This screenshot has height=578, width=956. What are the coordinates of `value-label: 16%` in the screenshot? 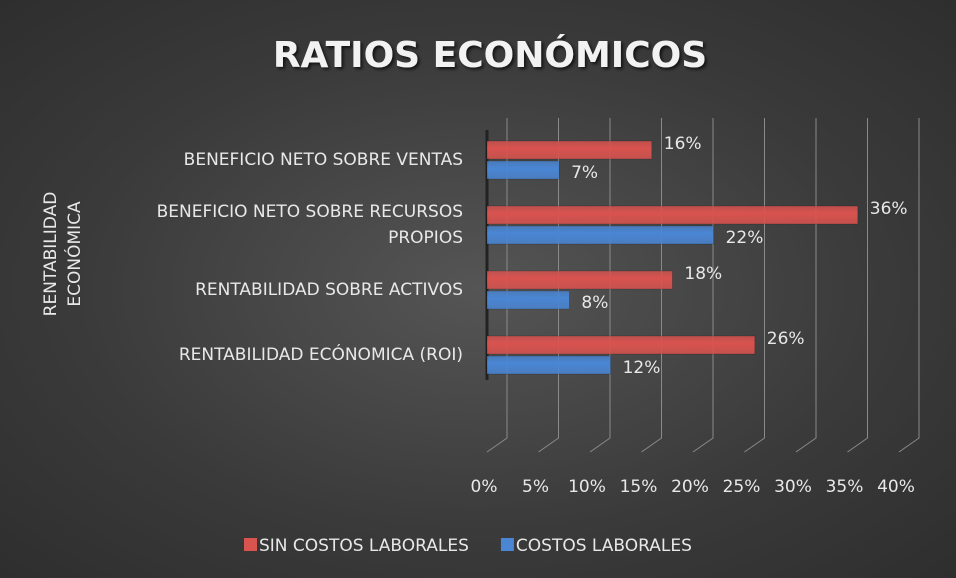 It's located at (683, 144).